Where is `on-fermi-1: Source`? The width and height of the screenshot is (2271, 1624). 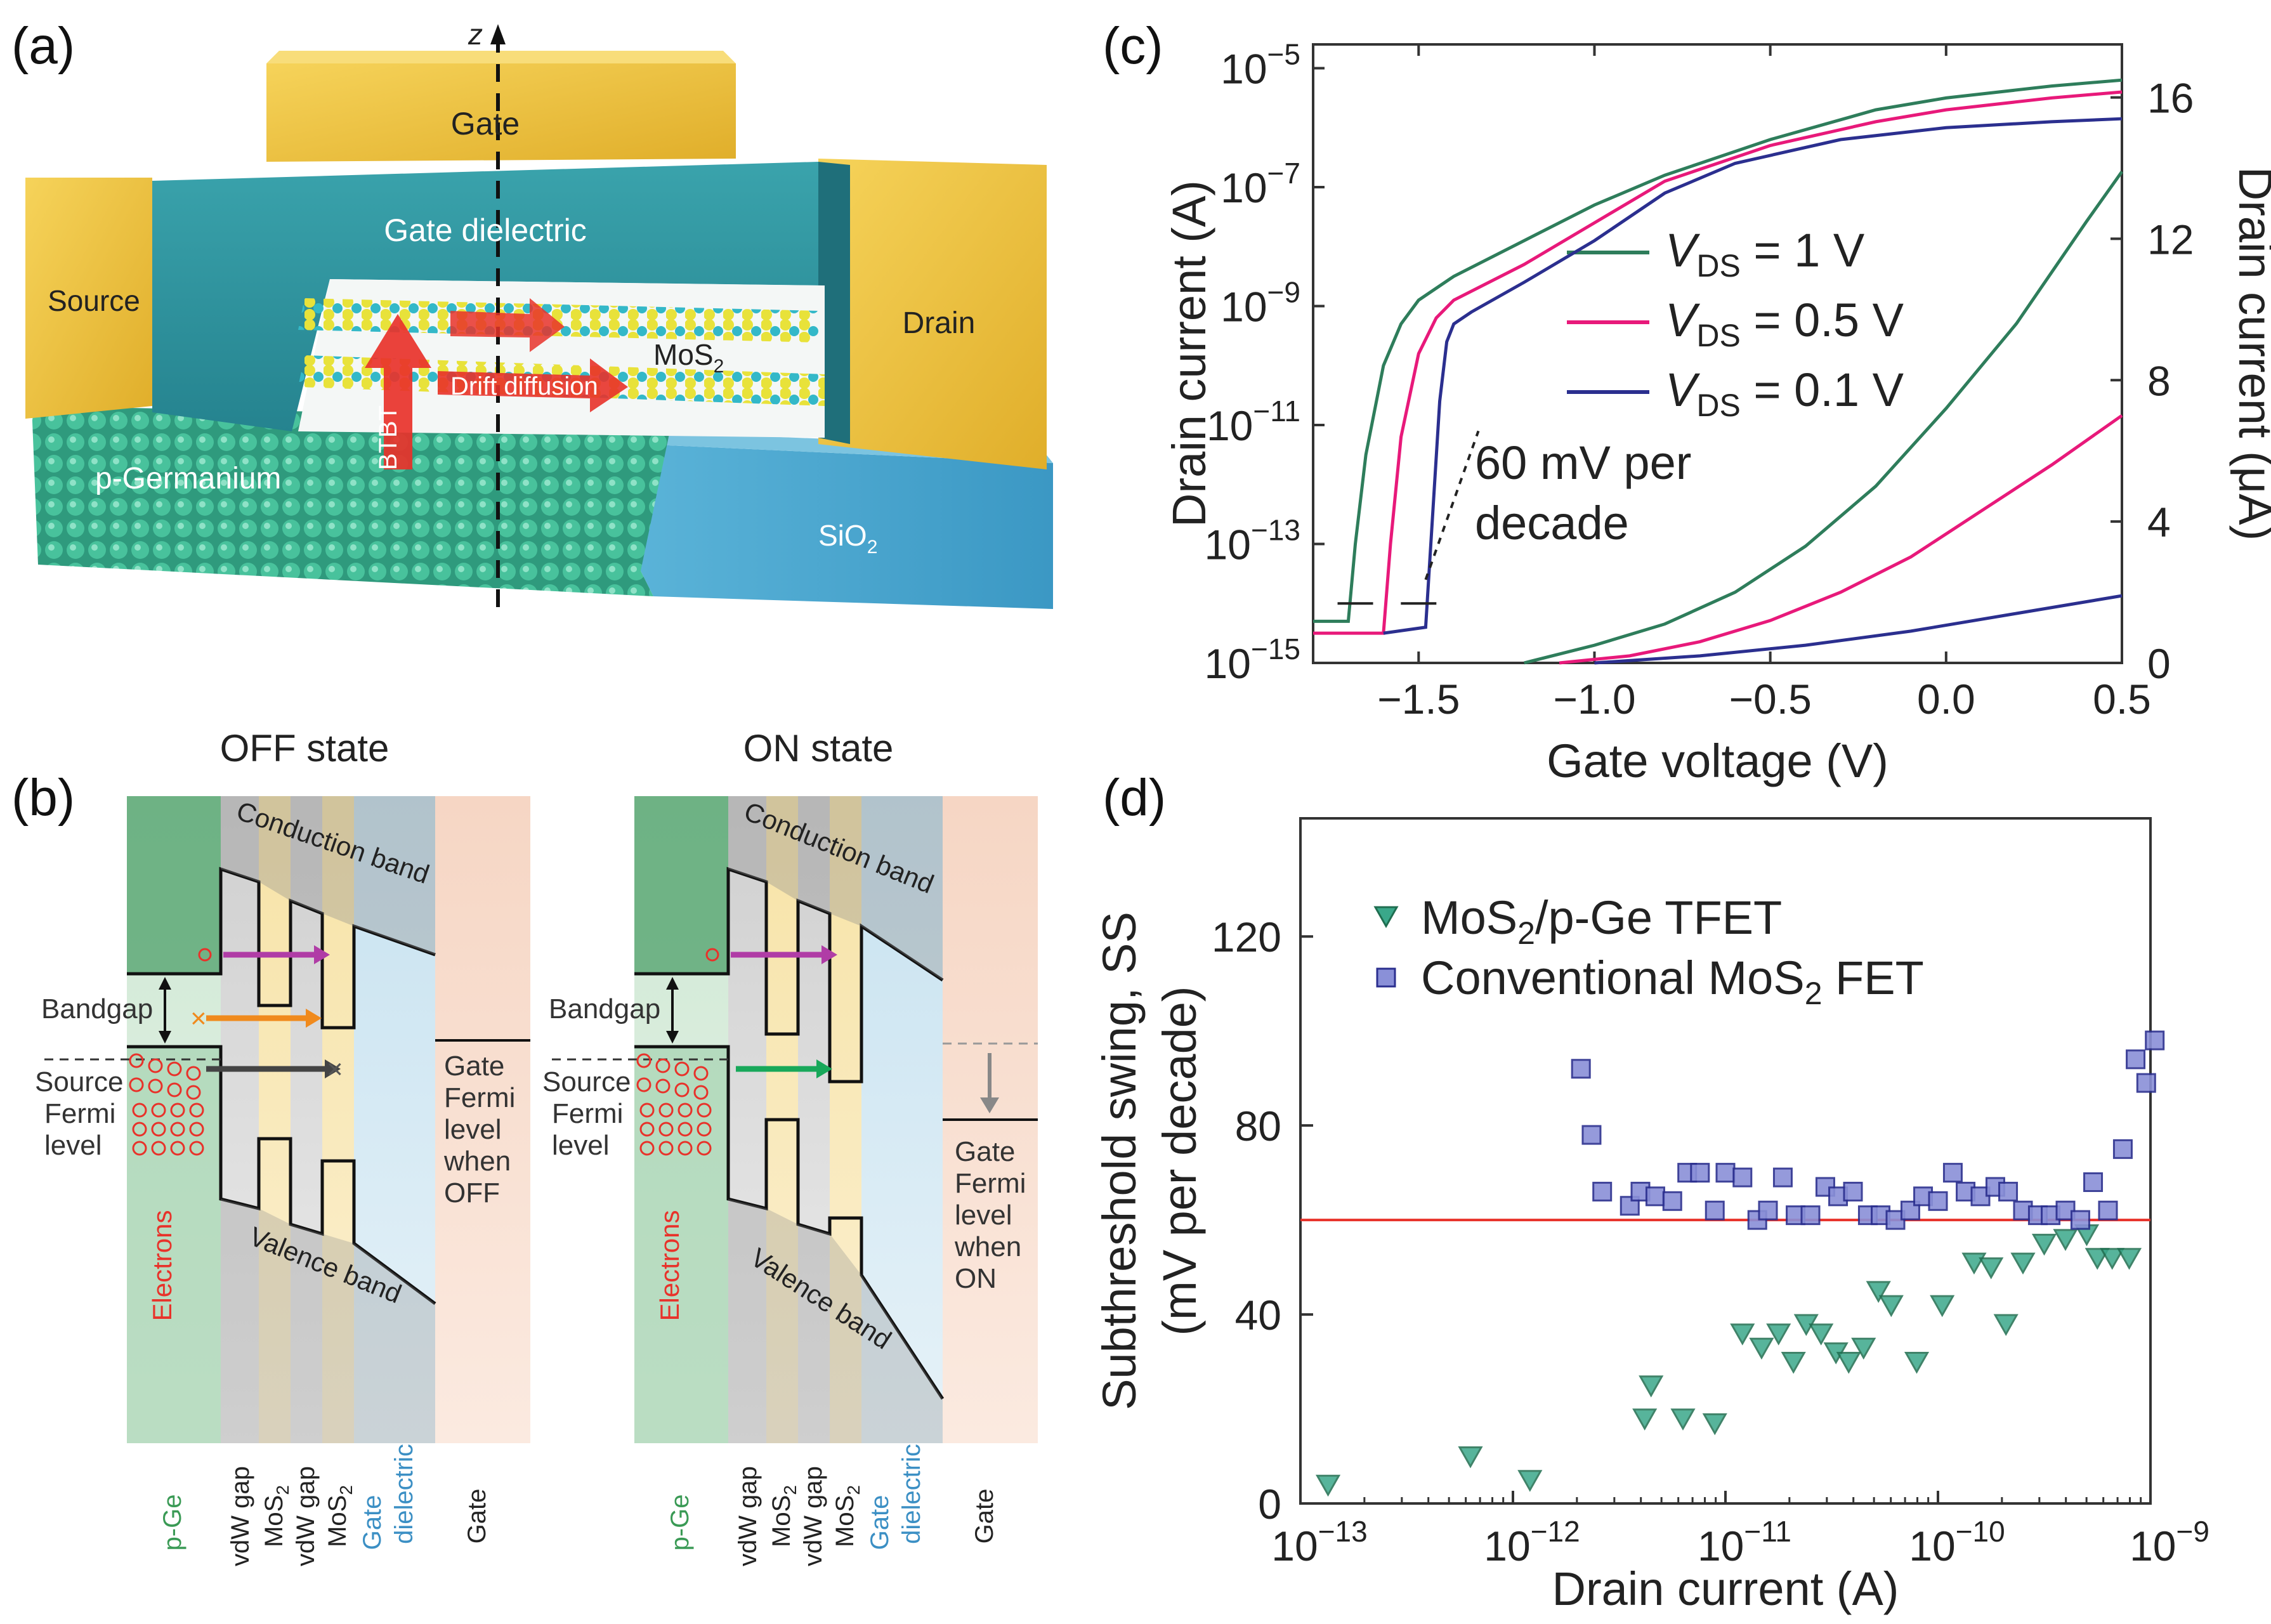
on-fermi-1: Source is located at coordinates (586, 1082).